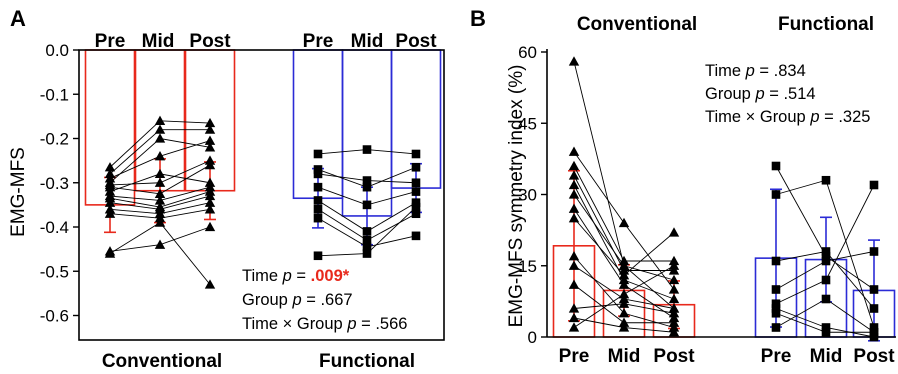 This screenshot has height=374, width=898. What do you see at coordinates (367, 361) in the screenshot?
I see `panel-a-group-label-functional: Functional` at bounding box center [367, 361].